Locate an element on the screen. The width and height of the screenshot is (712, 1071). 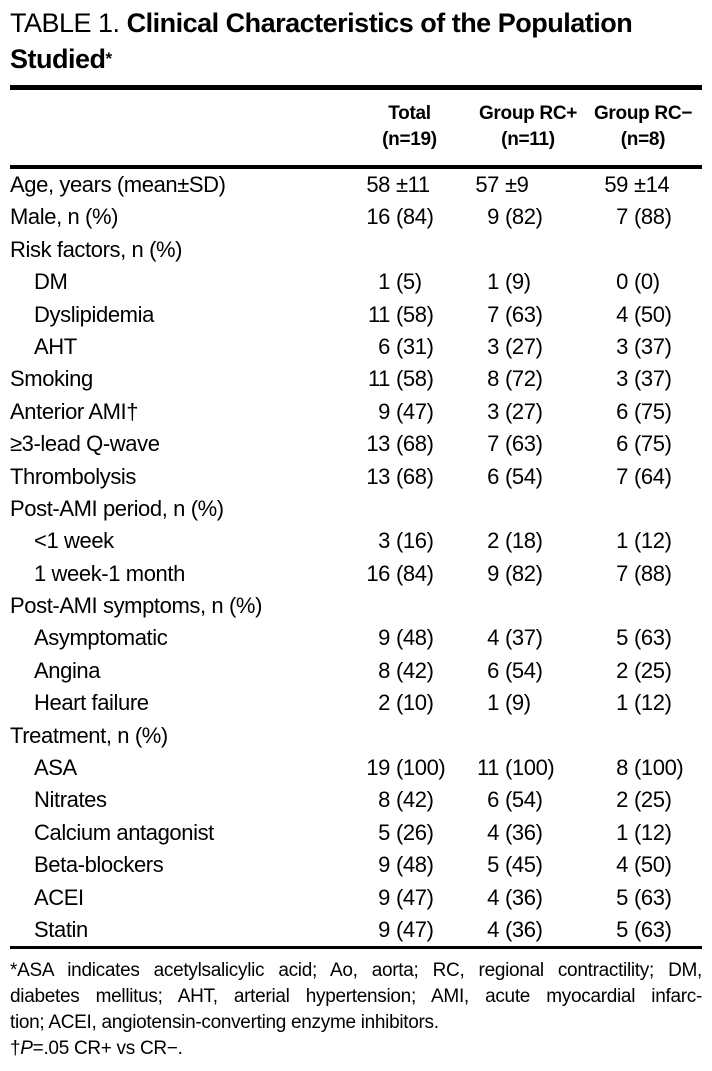
value-percent: (64) is located at coordinates (653, 476).